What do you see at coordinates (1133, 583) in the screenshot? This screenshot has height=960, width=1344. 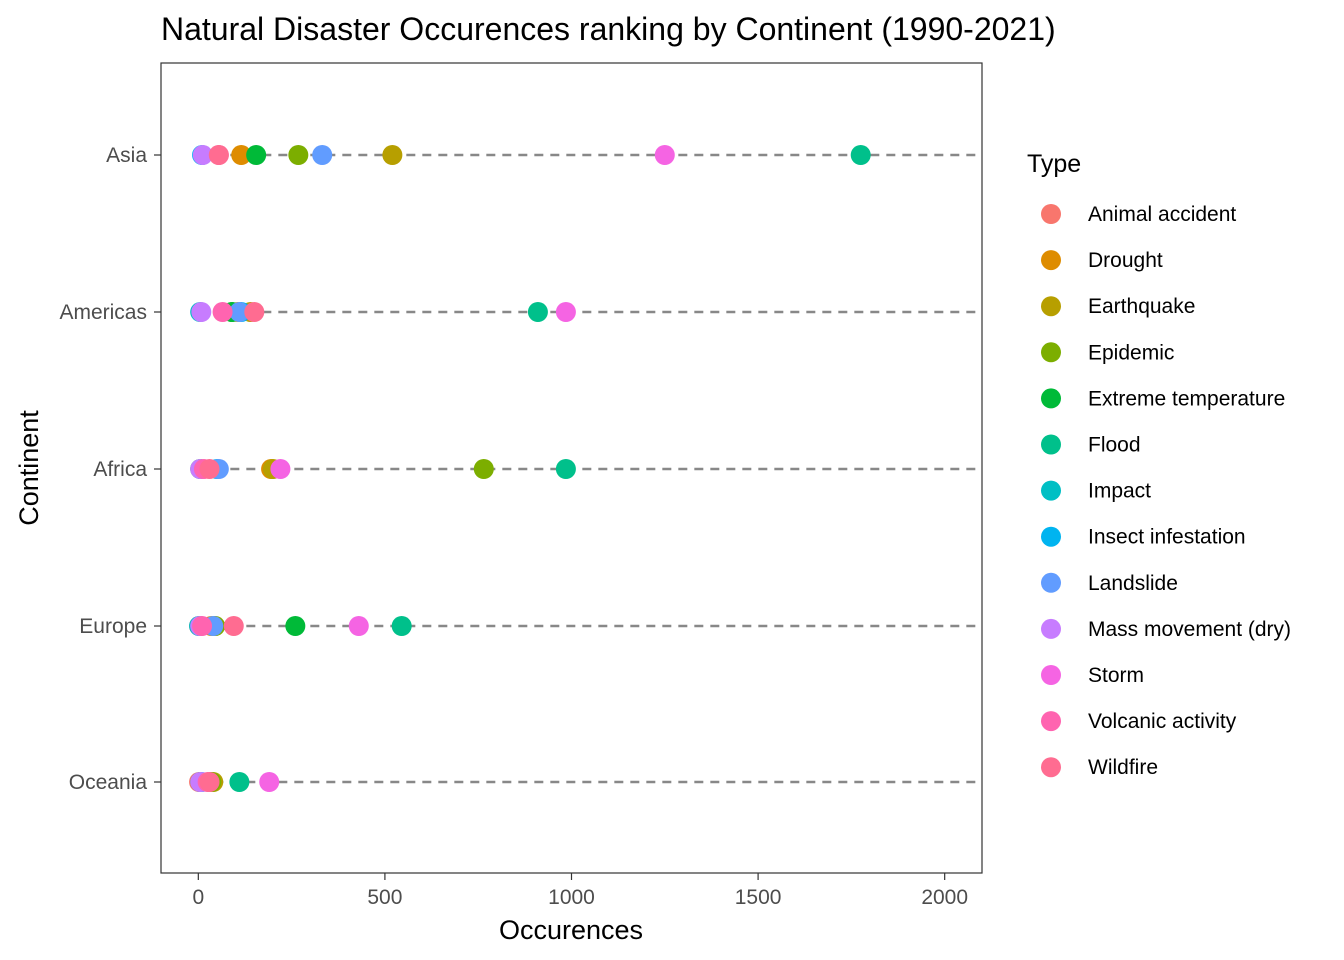 I see `legend-label: Landslide` at bounding box center [1133, 583].